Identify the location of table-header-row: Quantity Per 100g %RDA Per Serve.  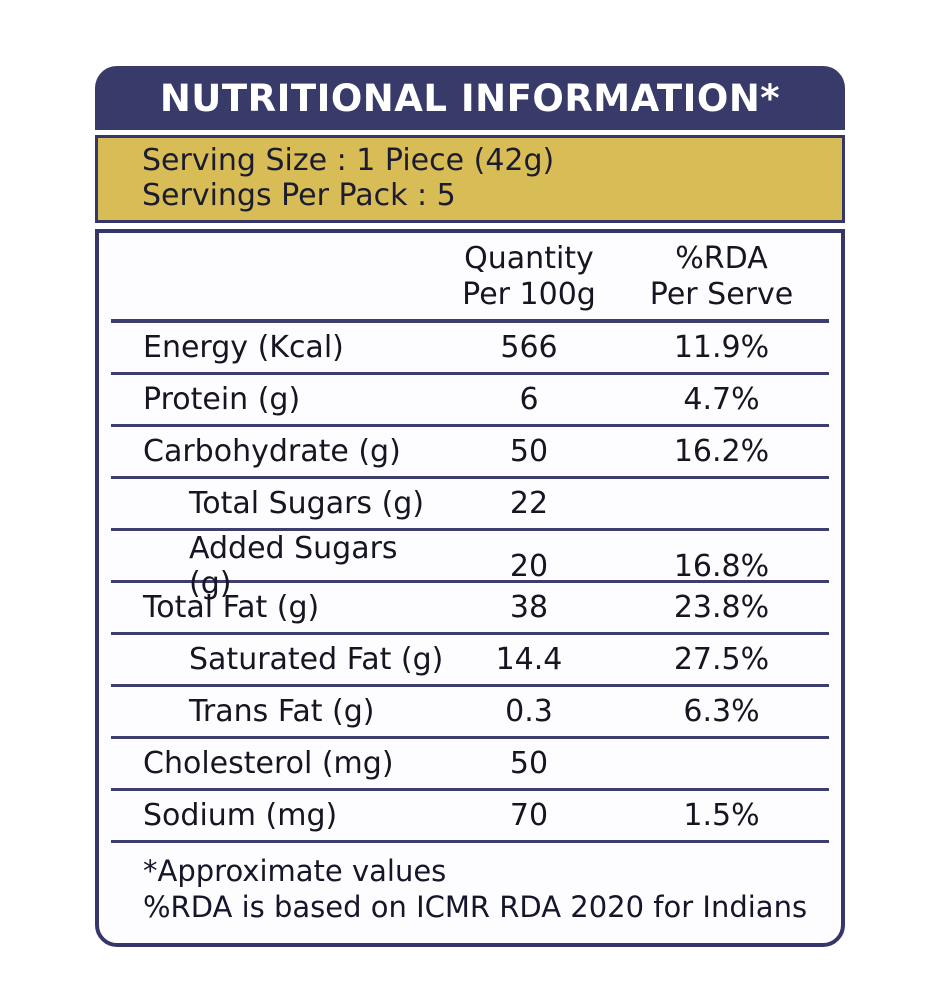
(470, 278).